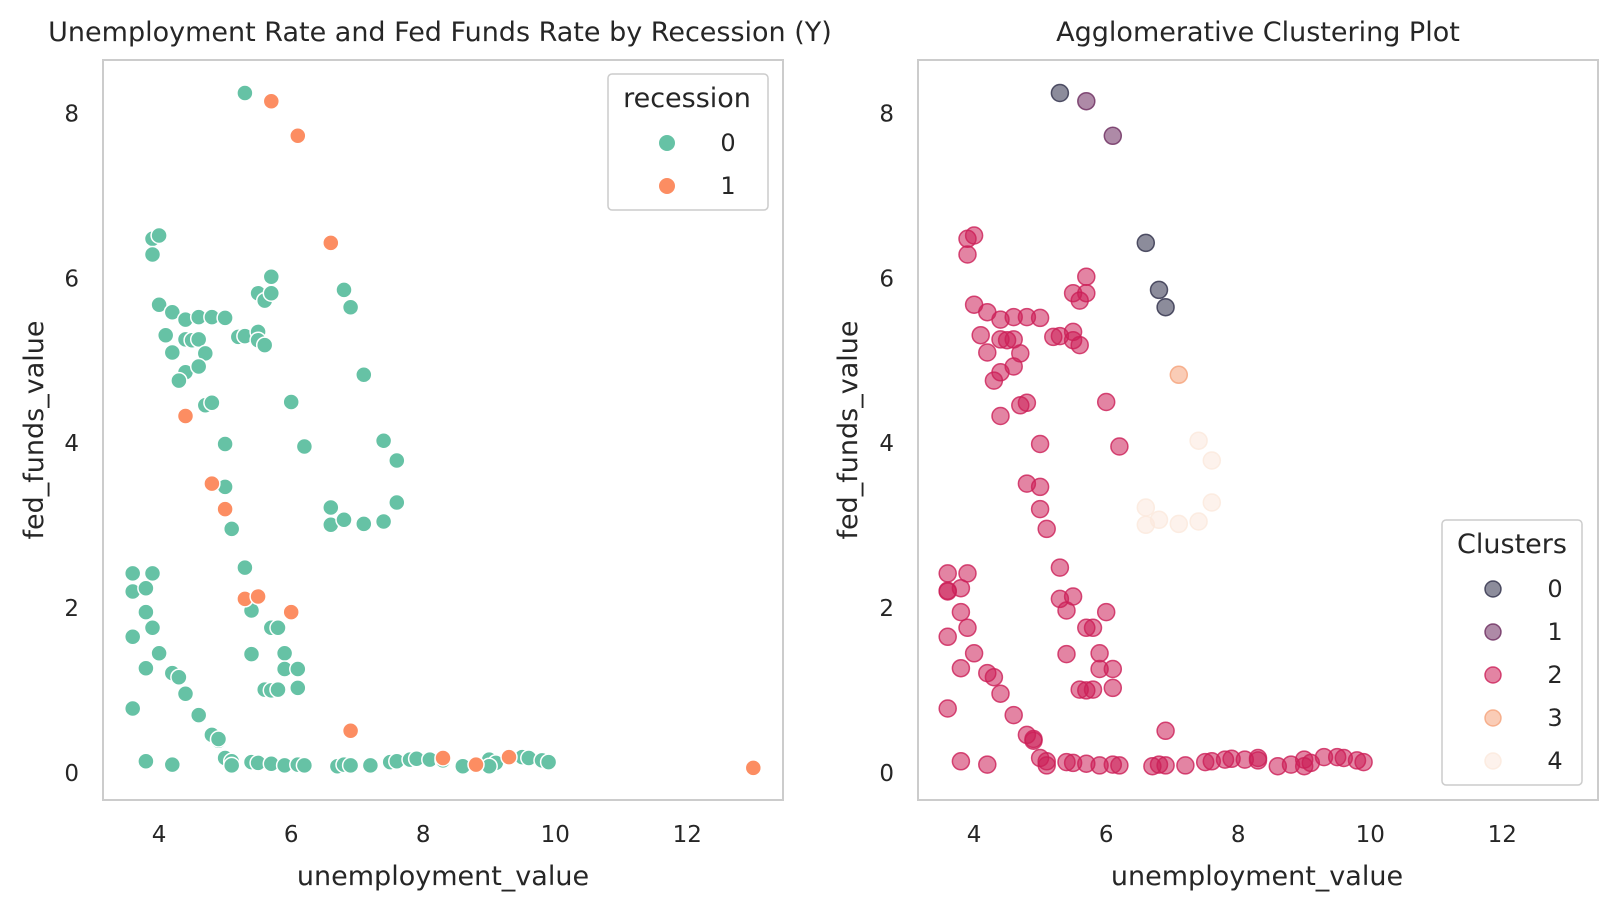  What do you see at coordinates (697, 164) in the screenshot?
I see `legend-items: 01` at bounding box center [697, 164].